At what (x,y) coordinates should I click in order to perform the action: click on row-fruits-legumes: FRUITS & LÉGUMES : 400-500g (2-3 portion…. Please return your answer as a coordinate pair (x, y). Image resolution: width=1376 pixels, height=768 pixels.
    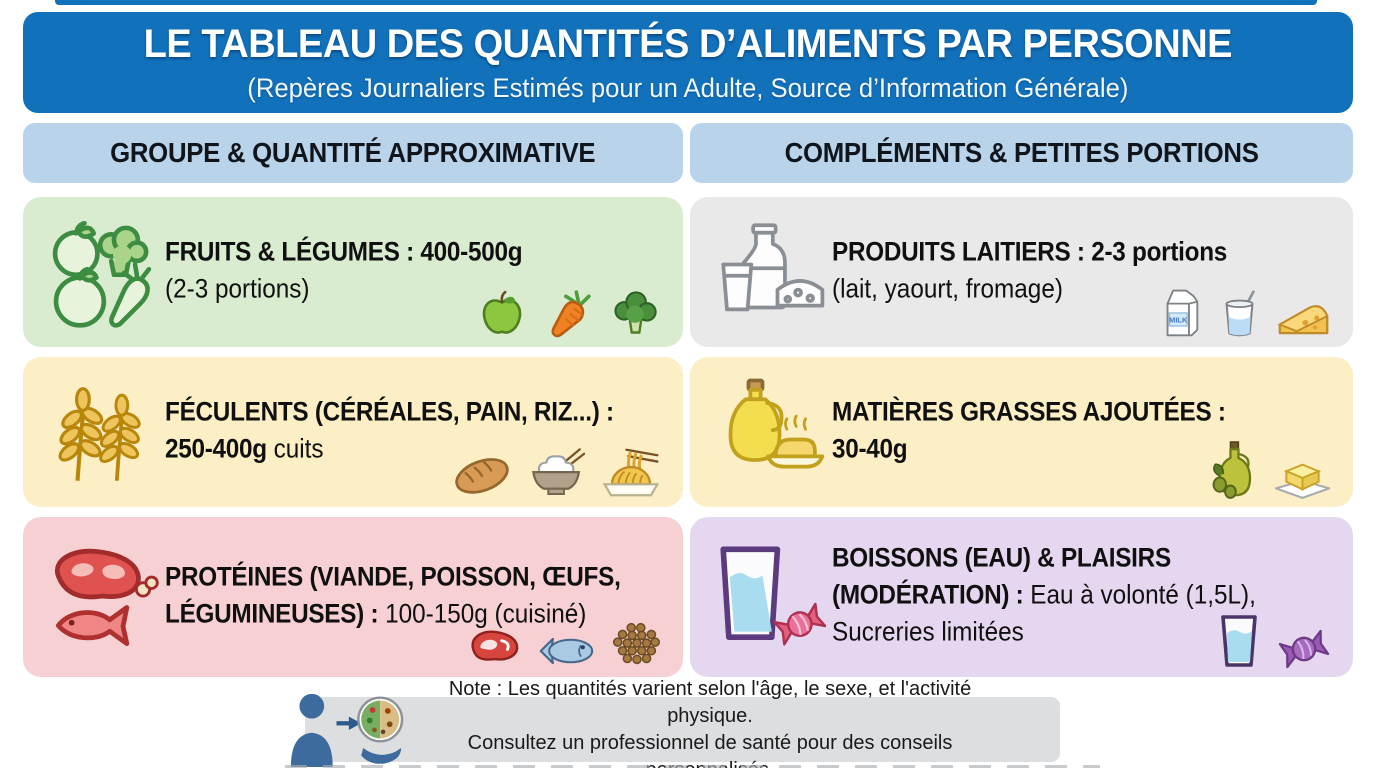
    Looking at the image, I should click on (353, 272).